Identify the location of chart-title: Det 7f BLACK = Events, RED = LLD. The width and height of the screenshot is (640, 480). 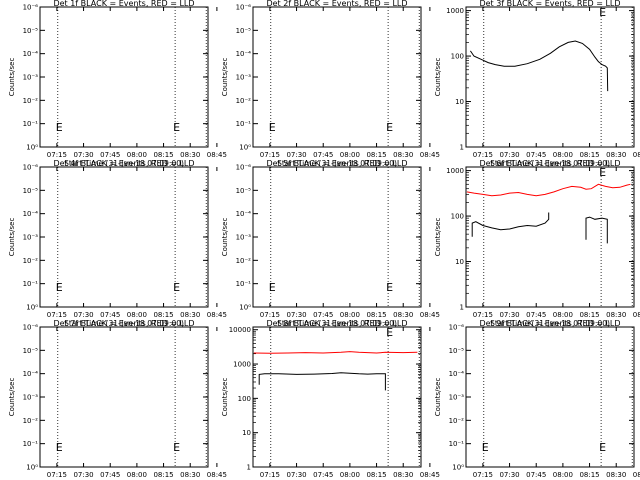
(123, 323).